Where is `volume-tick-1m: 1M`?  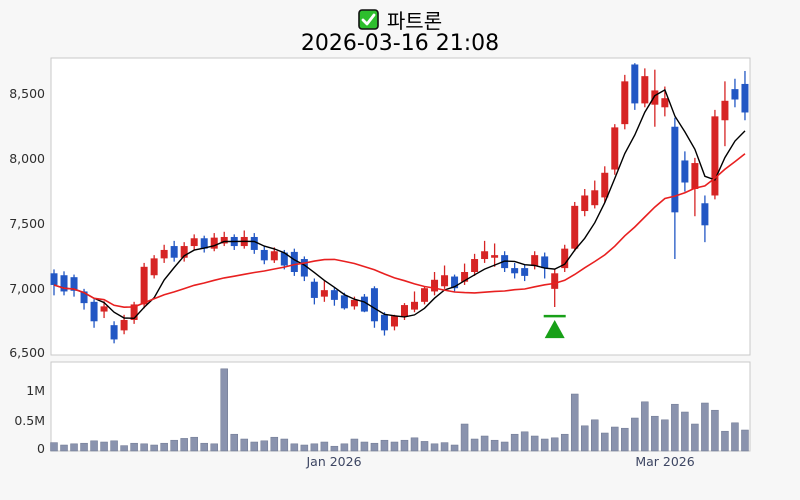 volume-tick-1m: 1M is located at coordinates (35, 390).